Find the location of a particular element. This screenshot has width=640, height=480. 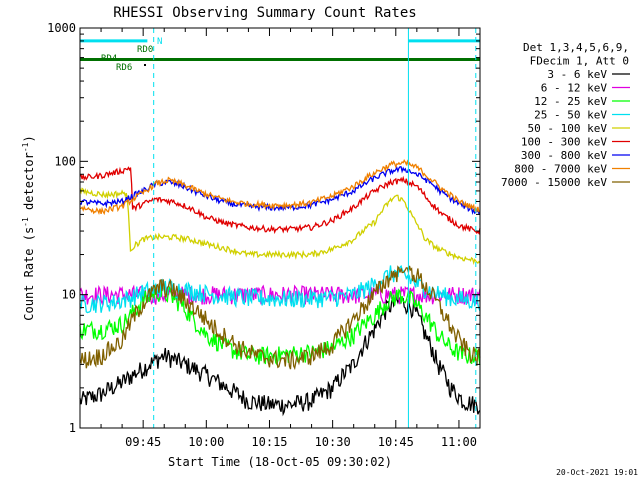

state-label-rd0: RD0 is located at coordinates (145, 50).